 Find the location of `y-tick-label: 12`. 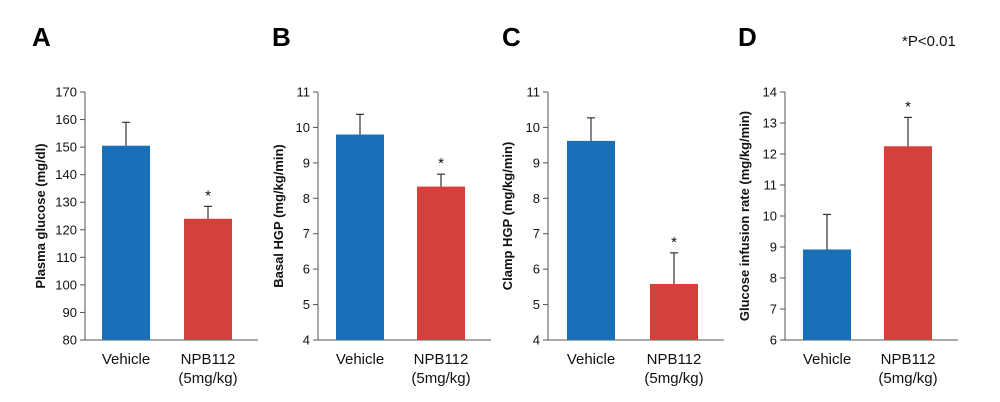

y-tick-label: 12 is located at coordinates (770, 154).